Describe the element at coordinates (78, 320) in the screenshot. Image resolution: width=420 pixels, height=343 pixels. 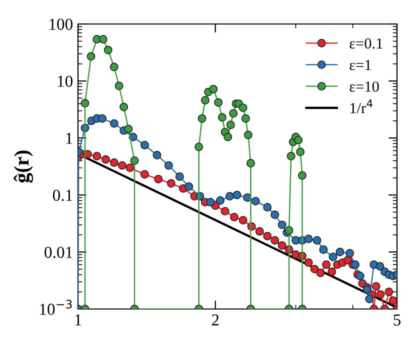
I see `x-tick-label: 1` at that location.